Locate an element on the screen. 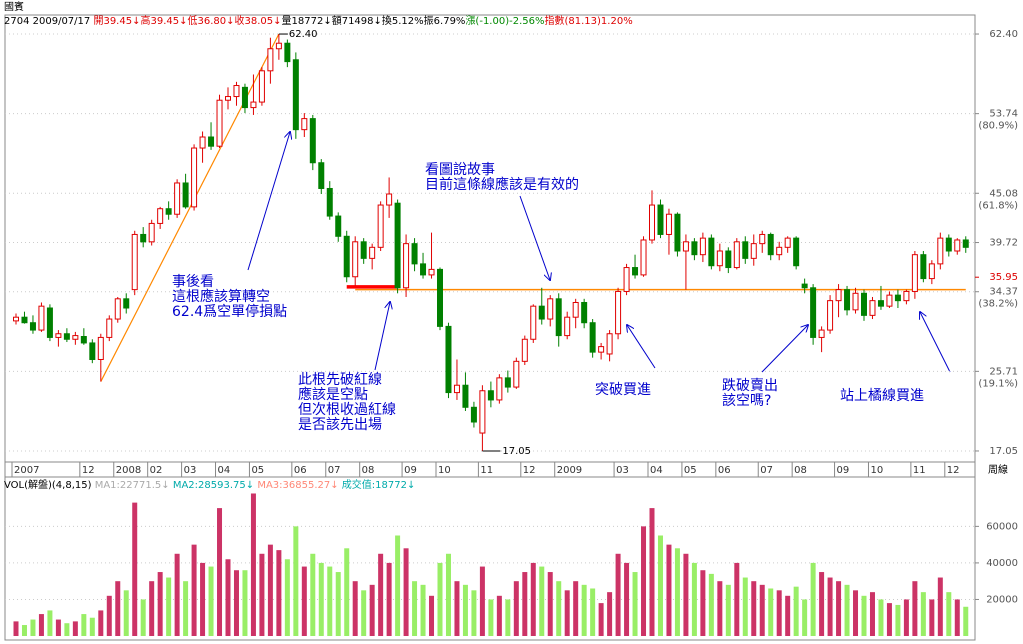  stock-name: 國賓 is located at coordinates (14, 6).